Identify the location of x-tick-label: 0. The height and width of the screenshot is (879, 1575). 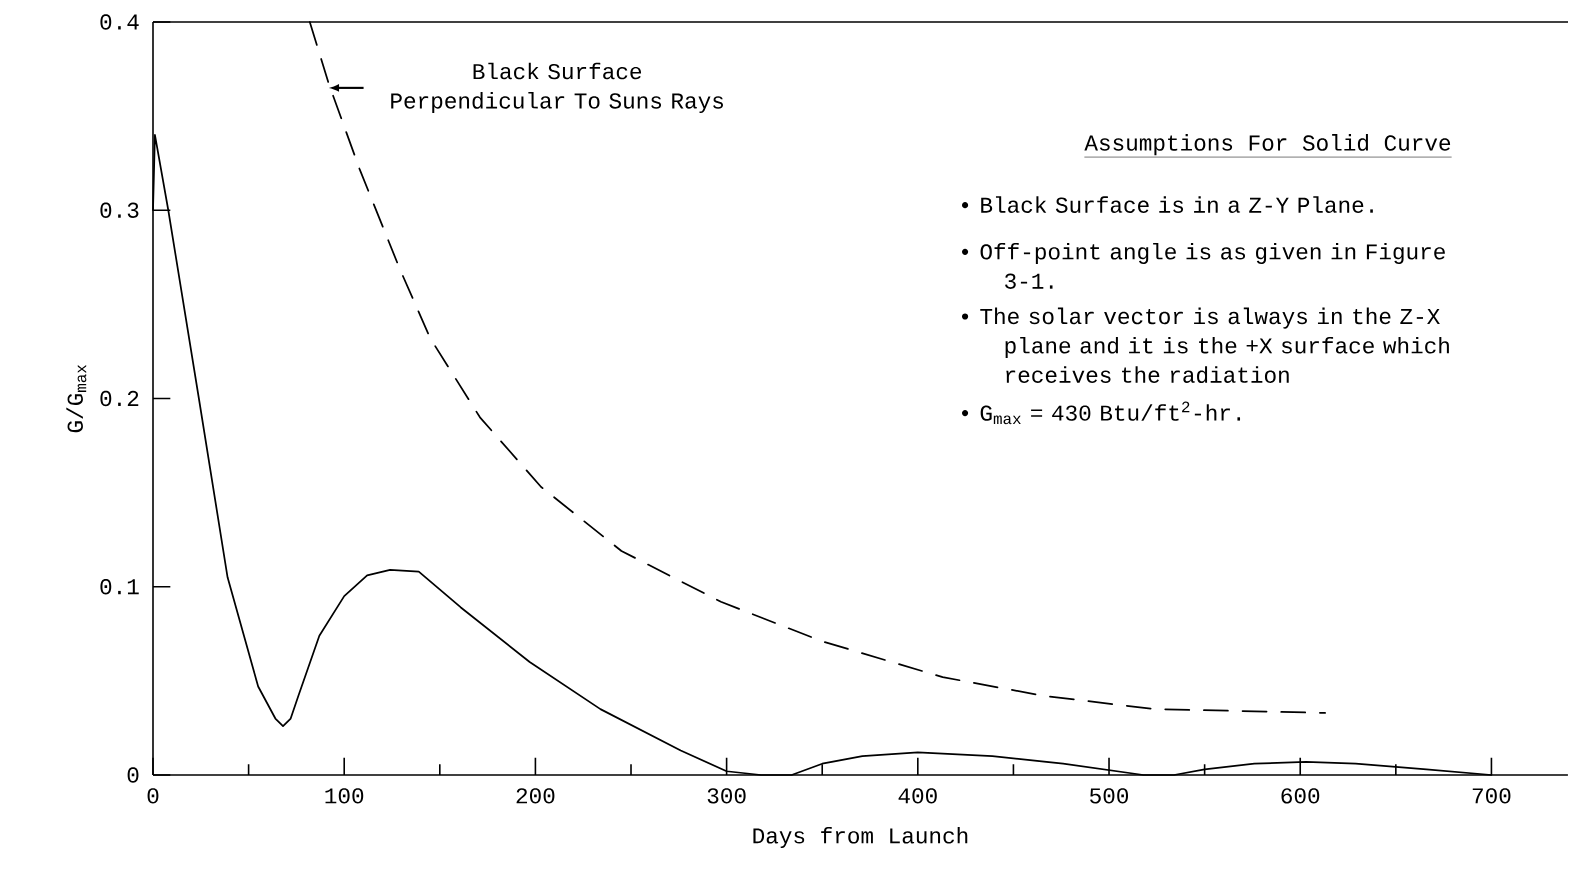
(153, 796).